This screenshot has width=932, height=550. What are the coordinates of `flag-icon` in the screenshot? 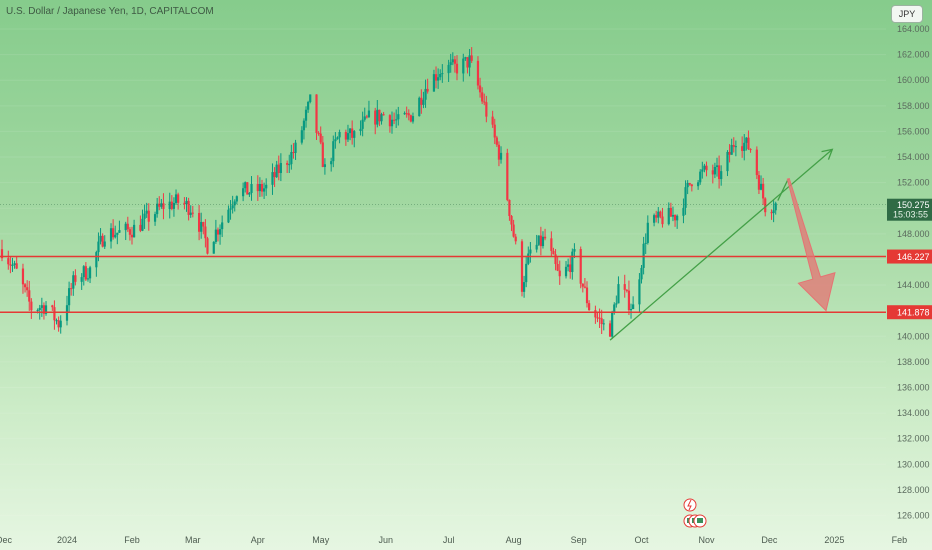 It's located at (700, 520).